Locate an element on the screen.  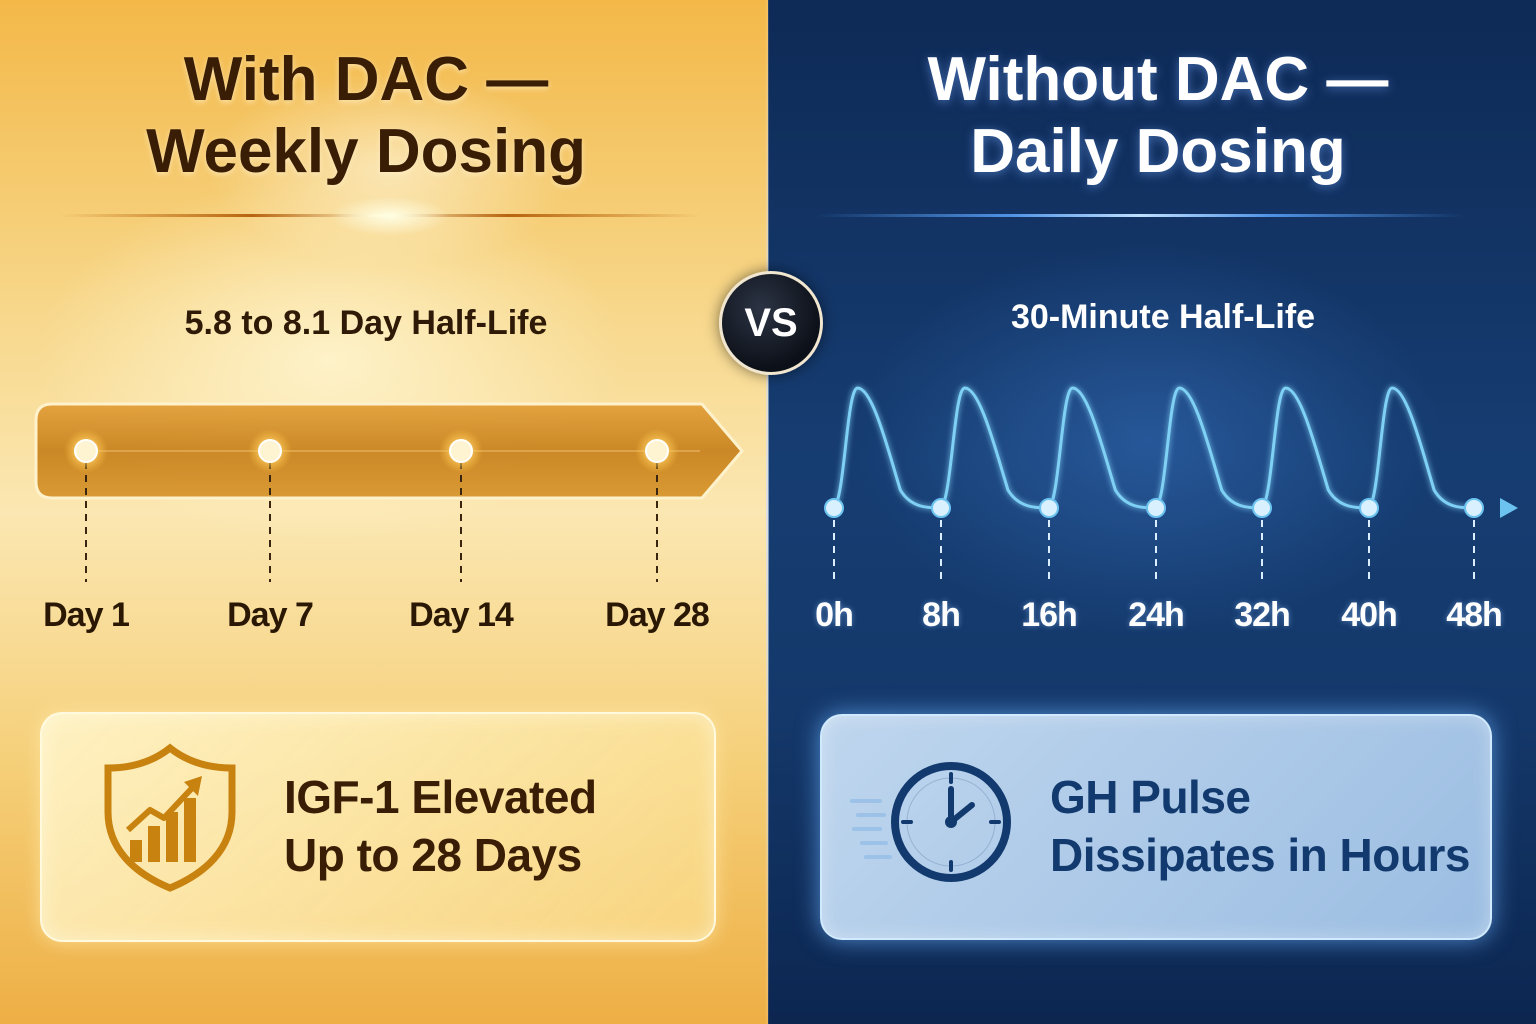
center-divider is located at coordinates (767, 512).